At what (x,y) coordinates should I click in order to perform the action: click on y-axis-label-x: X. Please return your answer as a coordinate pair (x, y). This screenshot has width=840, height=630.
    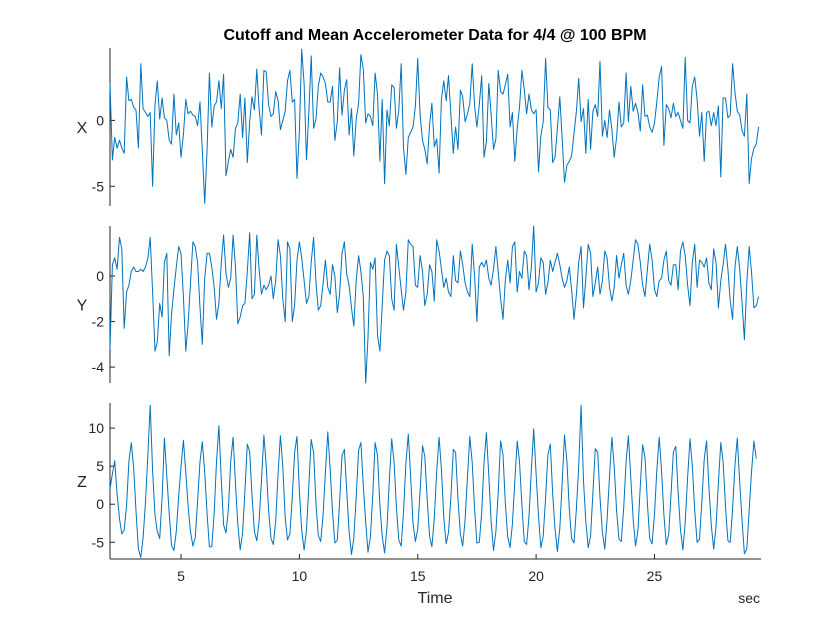
    Looking at the image, I should click on (82, 128).